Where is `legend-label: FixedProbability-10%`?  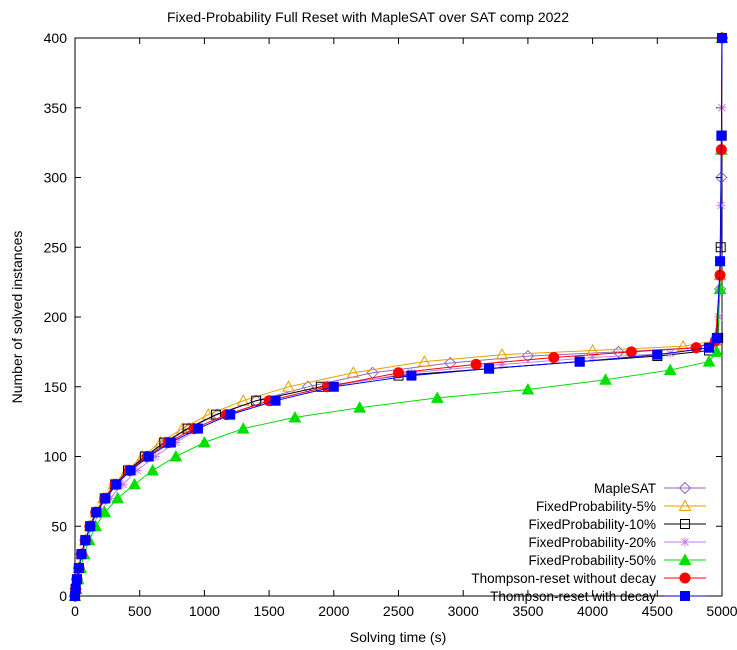 legend-label: FixedProbability-10% is located at coordinates (592, 524).